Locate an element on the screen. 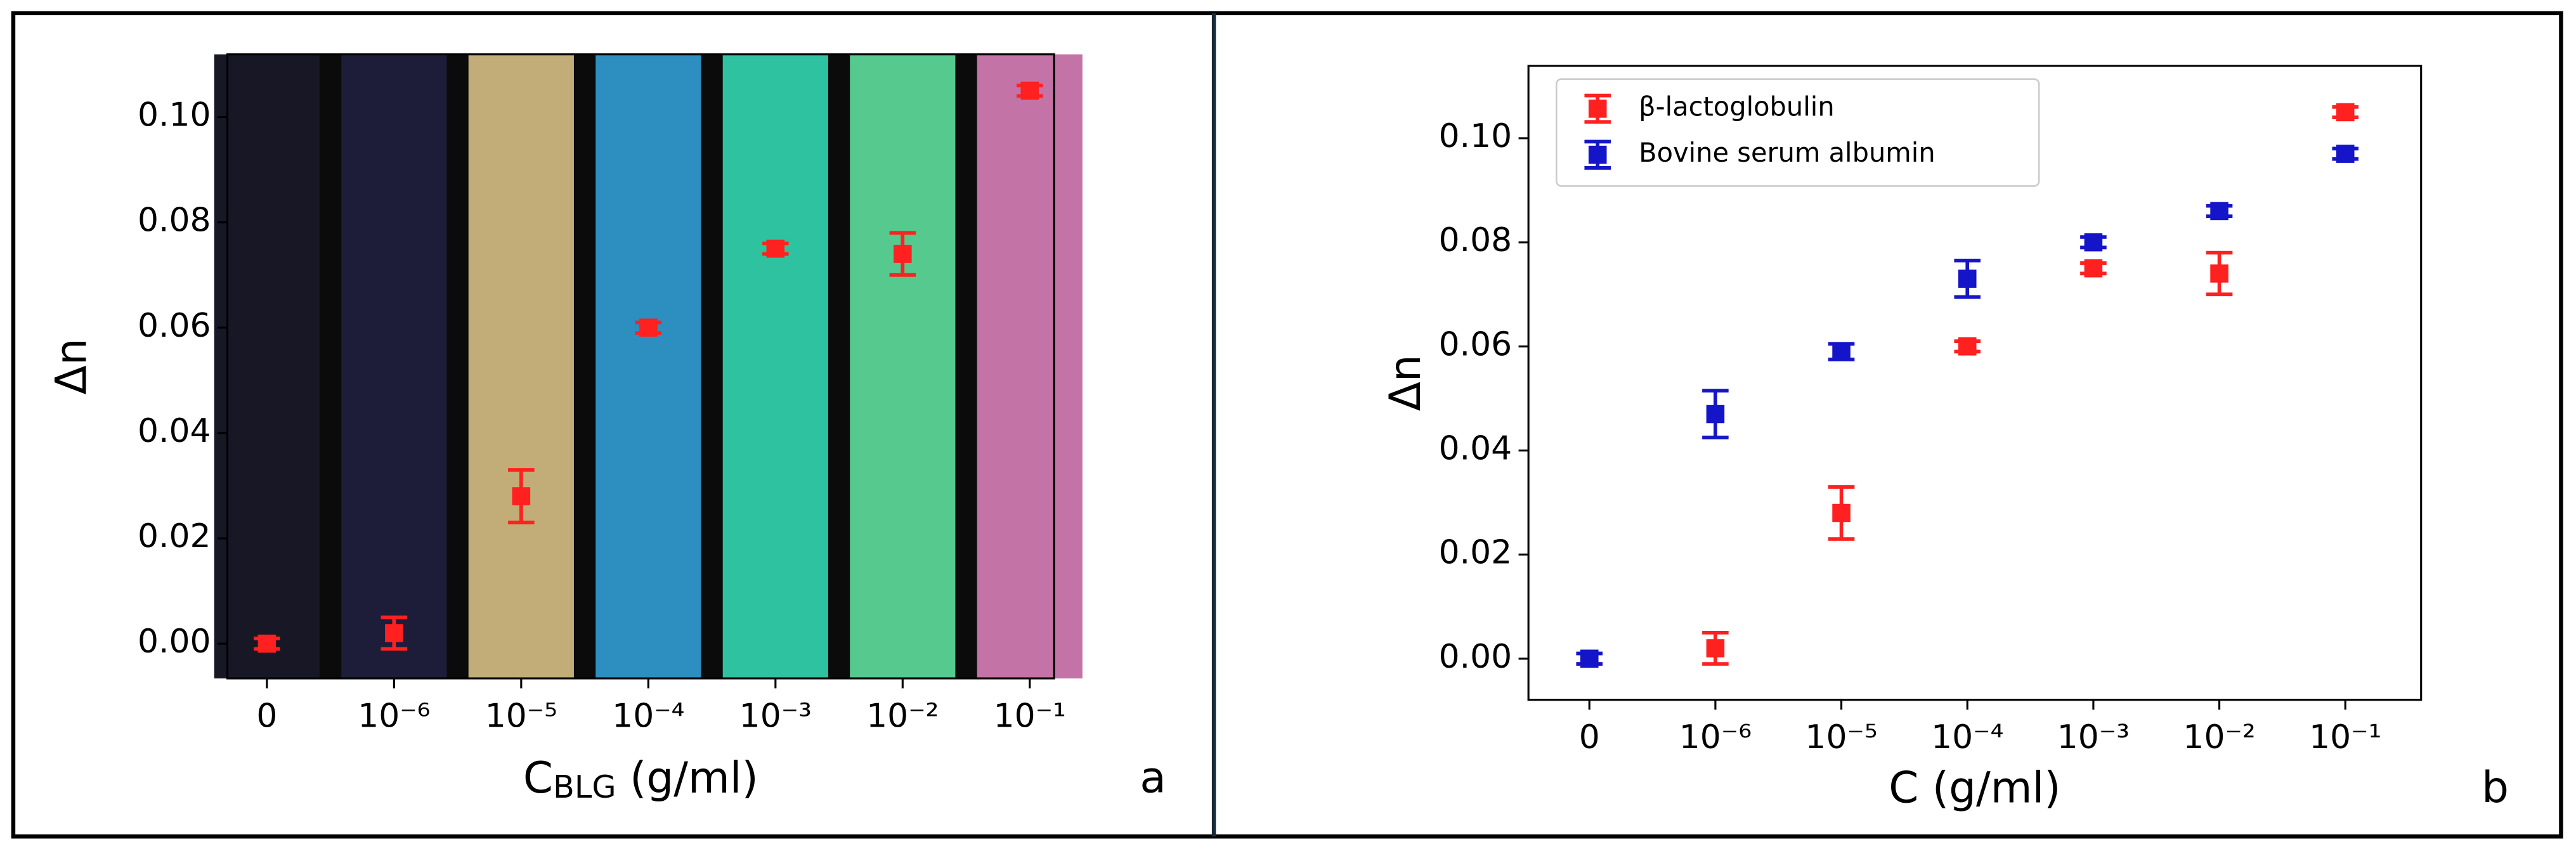  legend-label: β-lactoglobulin is located at coordinates (1737, 106).